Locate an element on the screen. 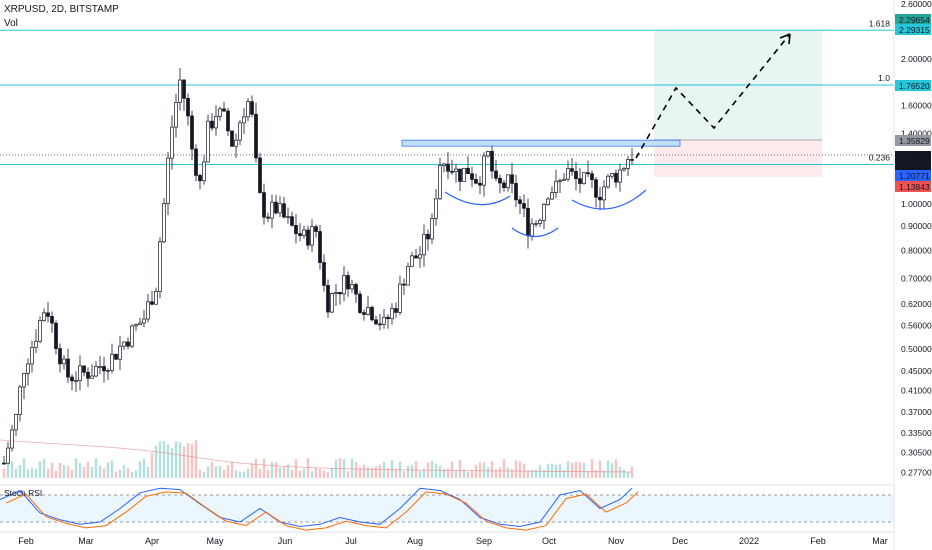 The image size is (932, 550). price-tag-label: 1.76520 is located at coordinates (914, 86).